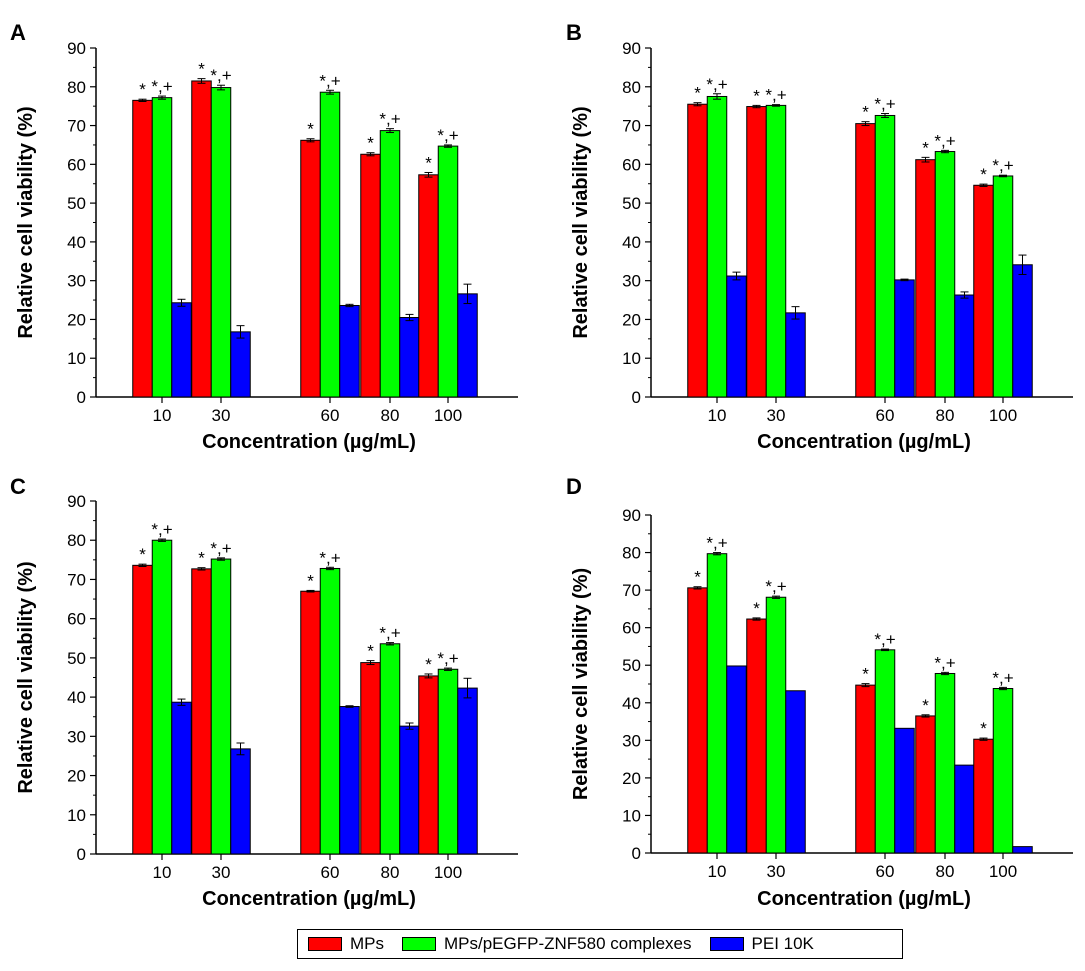  What do you see at coordinates (600, 944) in the screenshot?
I see `legend: MPs MPs/pEGFP-ZNF580 complexes PEI 10K` at bounding box center [600, 944].